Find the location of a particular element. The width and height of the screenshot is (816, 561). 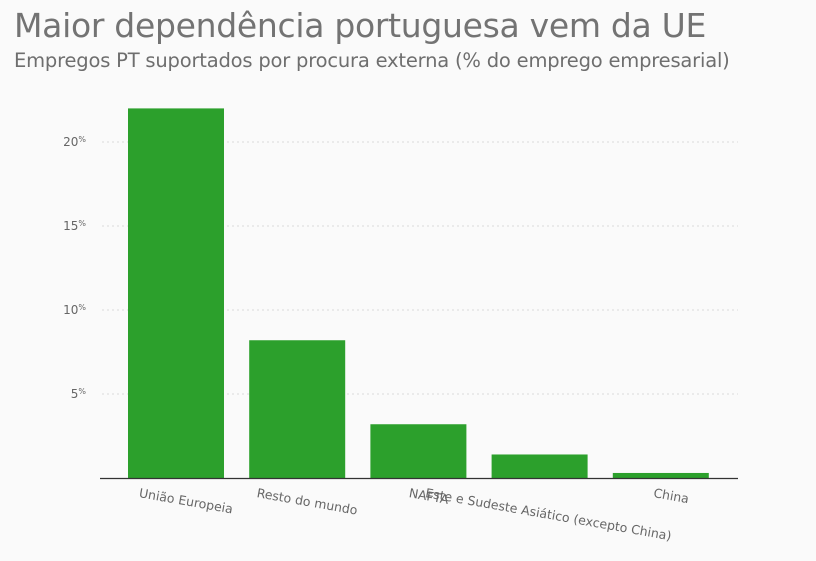

x-tick-label: NAFTA is located at coordinates (429, 496).